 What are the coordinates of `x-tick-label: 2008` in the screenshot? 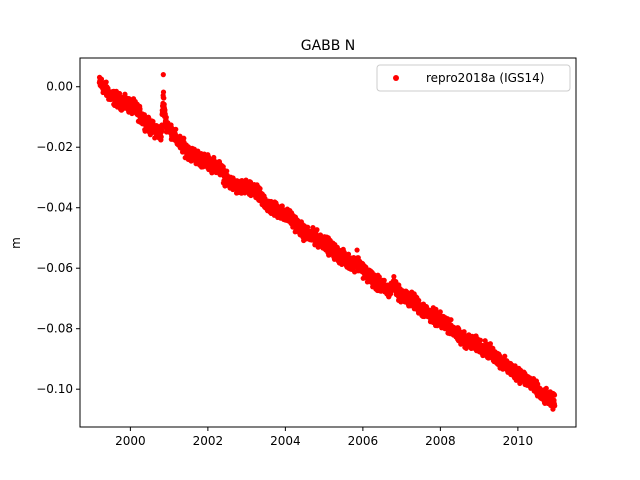 It's located at (440, 441).